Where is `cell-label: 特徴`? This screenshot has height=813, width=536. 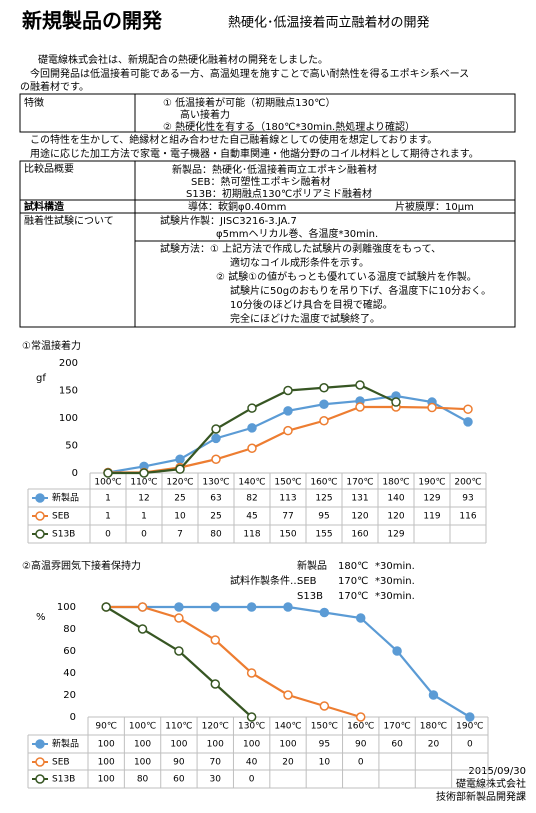 cell-label: 特徴 is located at coordinates (34, 102).